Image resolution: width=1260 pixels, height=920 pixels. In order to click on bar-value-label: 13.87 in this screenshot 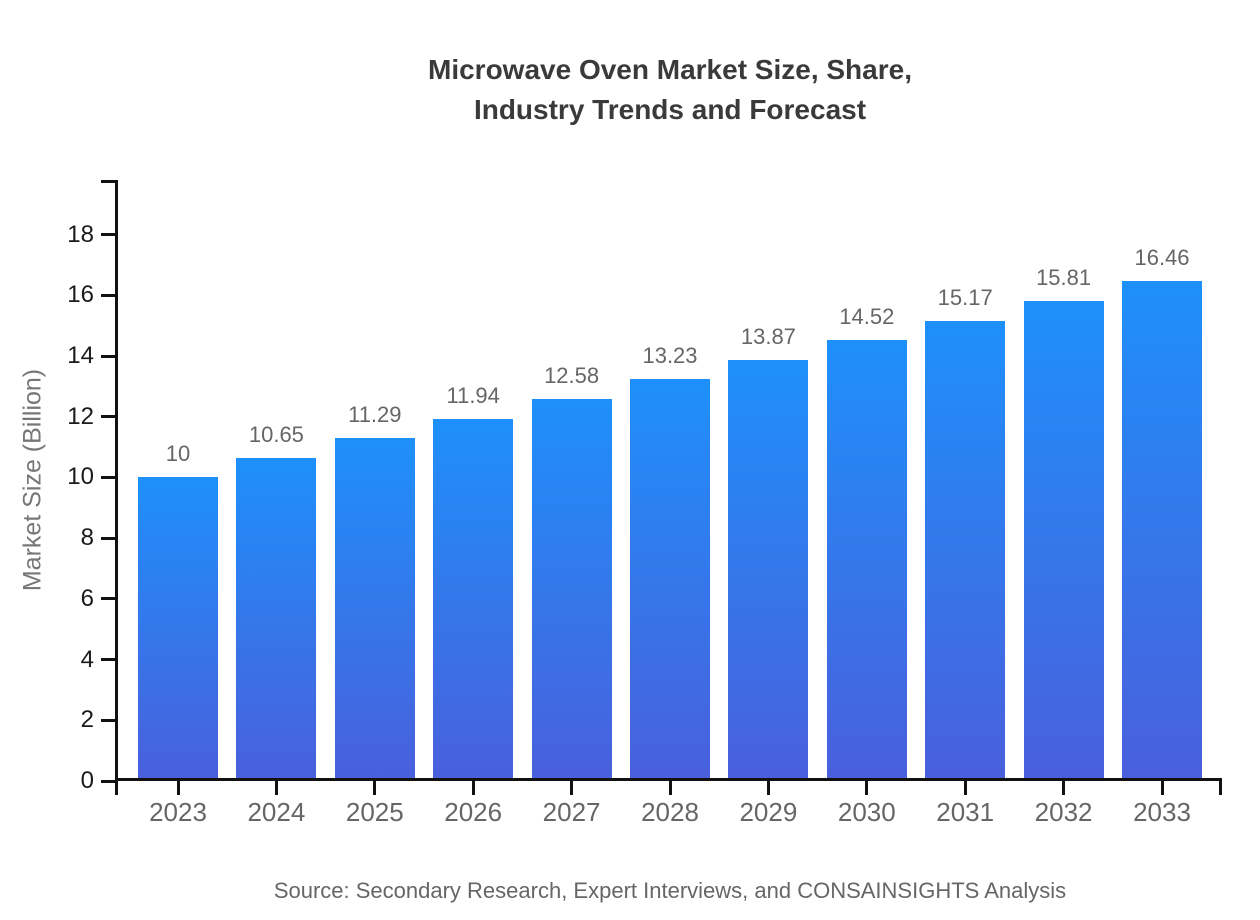, I will do `click(768, 336)`.